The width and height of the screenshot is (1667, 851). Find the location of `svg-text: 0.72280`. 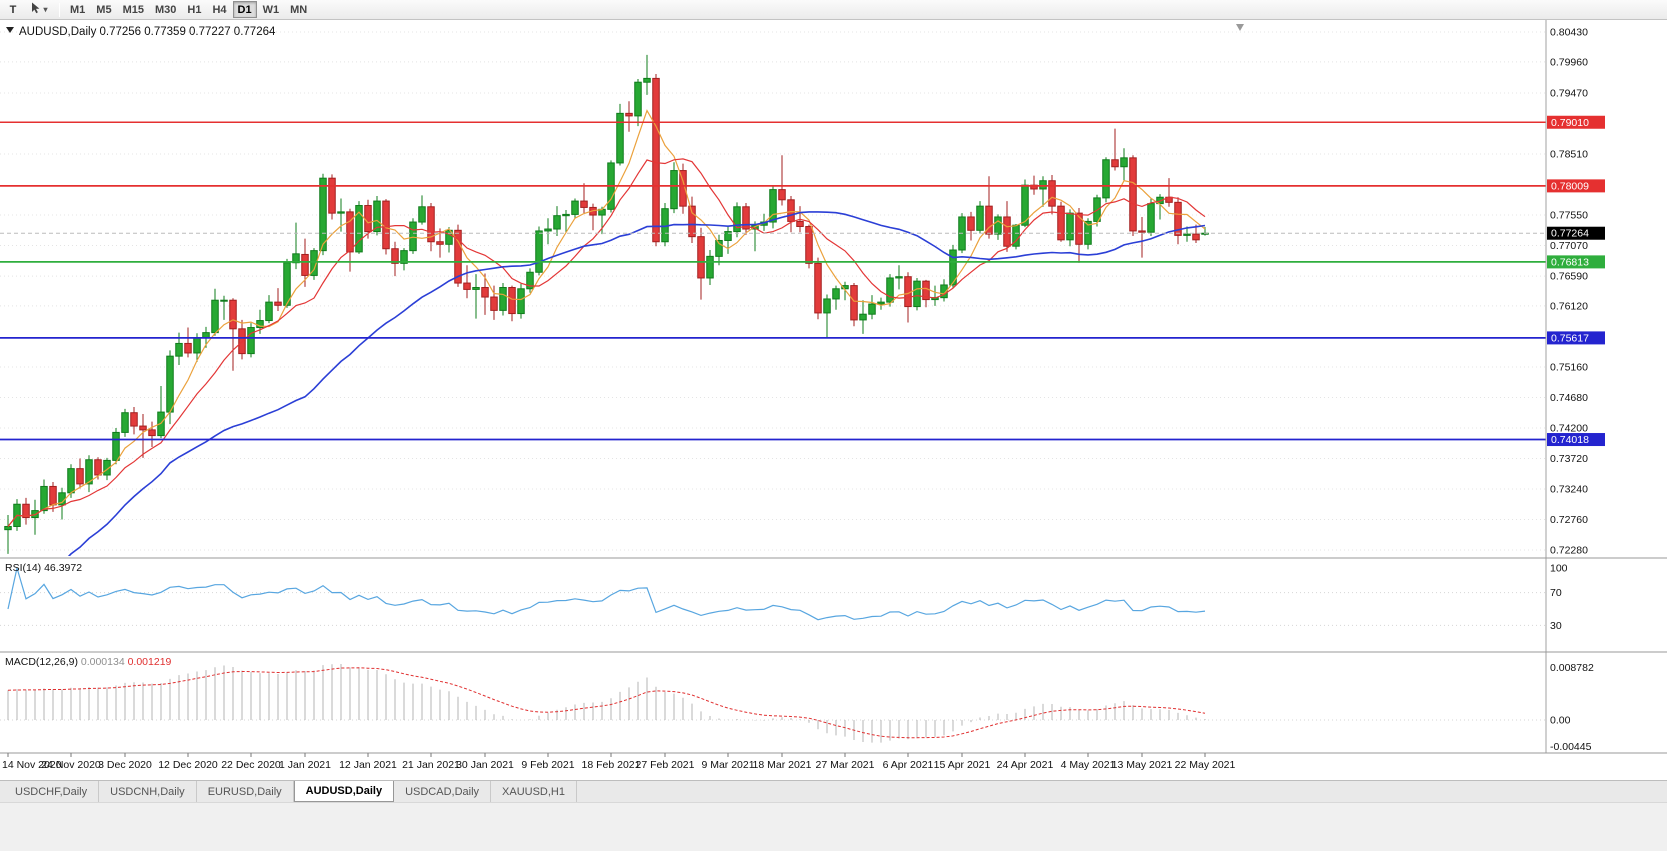

svg-text: 0.72280 is located at coordinates (1569, 551).